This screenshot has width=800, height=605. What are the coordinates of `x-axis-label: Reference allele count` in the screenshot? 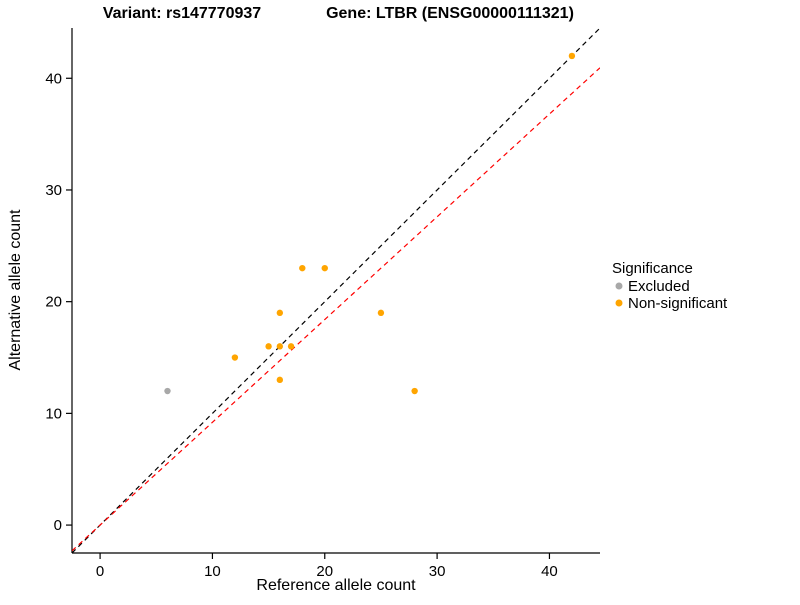 It's located at (336, 585).